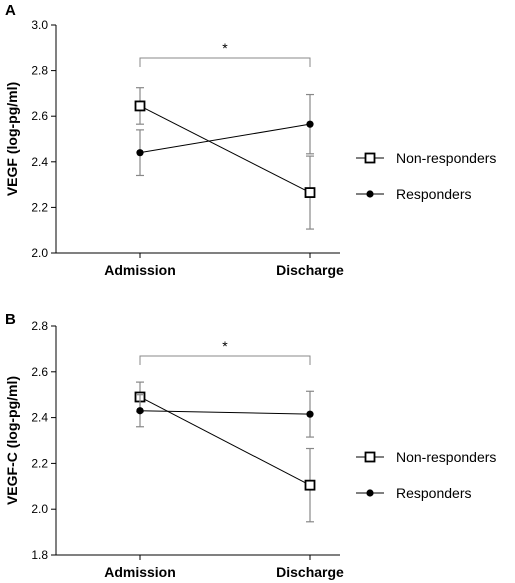  Describe the element at coordinates (12, 440) in the screenshot. I see `y-axis-label: VEGF-C (log-pg/ml)` at that location.